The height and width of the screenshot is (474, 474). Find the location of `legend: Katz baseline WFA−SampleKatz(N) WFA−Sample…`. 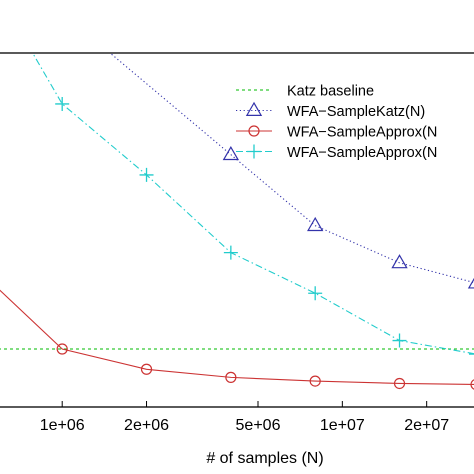

legend: Katz baseline WFA−SampleKatz(N) WFA−Sample… is located at coordinates (336, 122).